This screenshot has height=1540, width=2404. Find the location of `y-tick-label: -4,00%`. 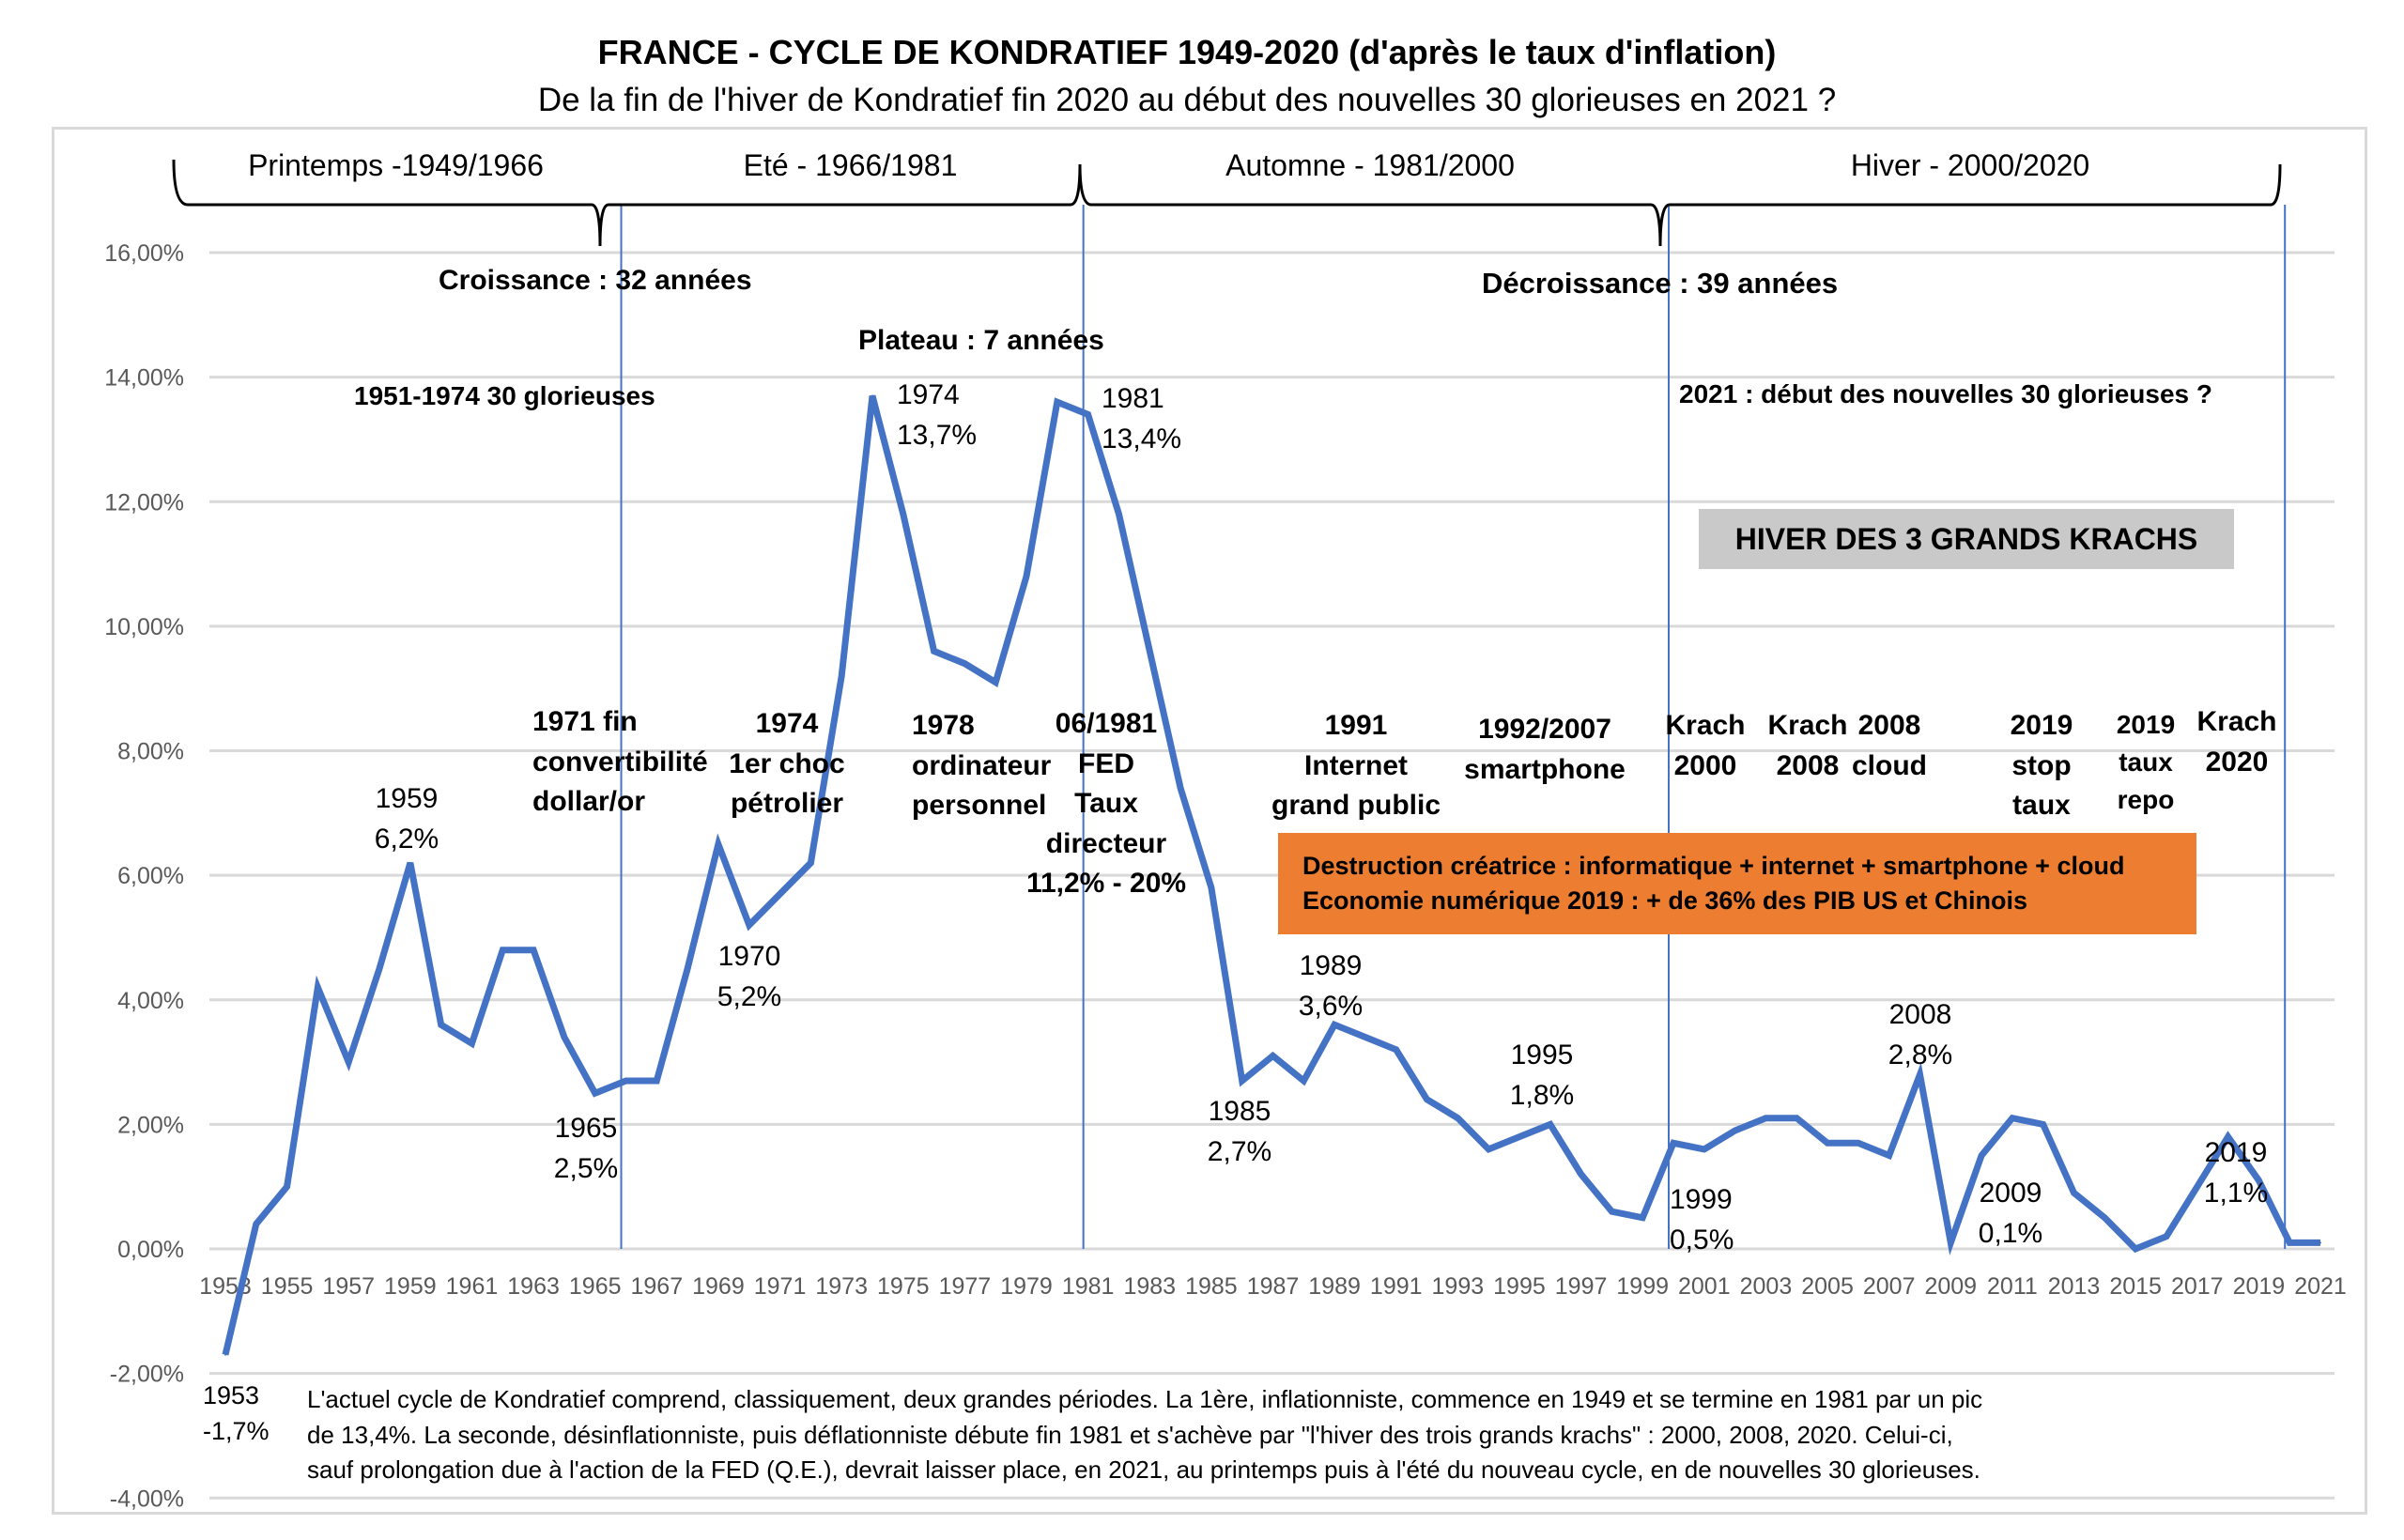

y-tick-label: -4,00% is located at coordinates (147, 1499).